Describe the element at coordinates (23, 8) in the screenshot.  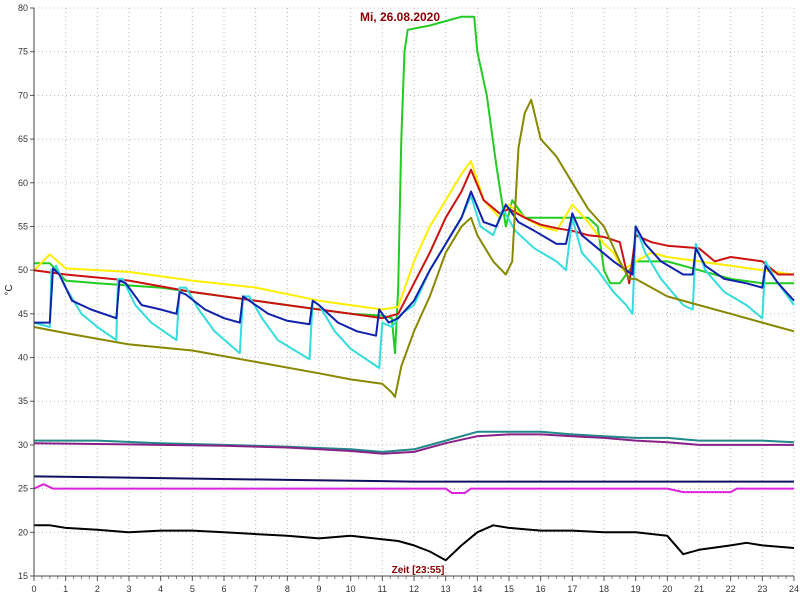
I see `y-tick-label: 80` at that location.